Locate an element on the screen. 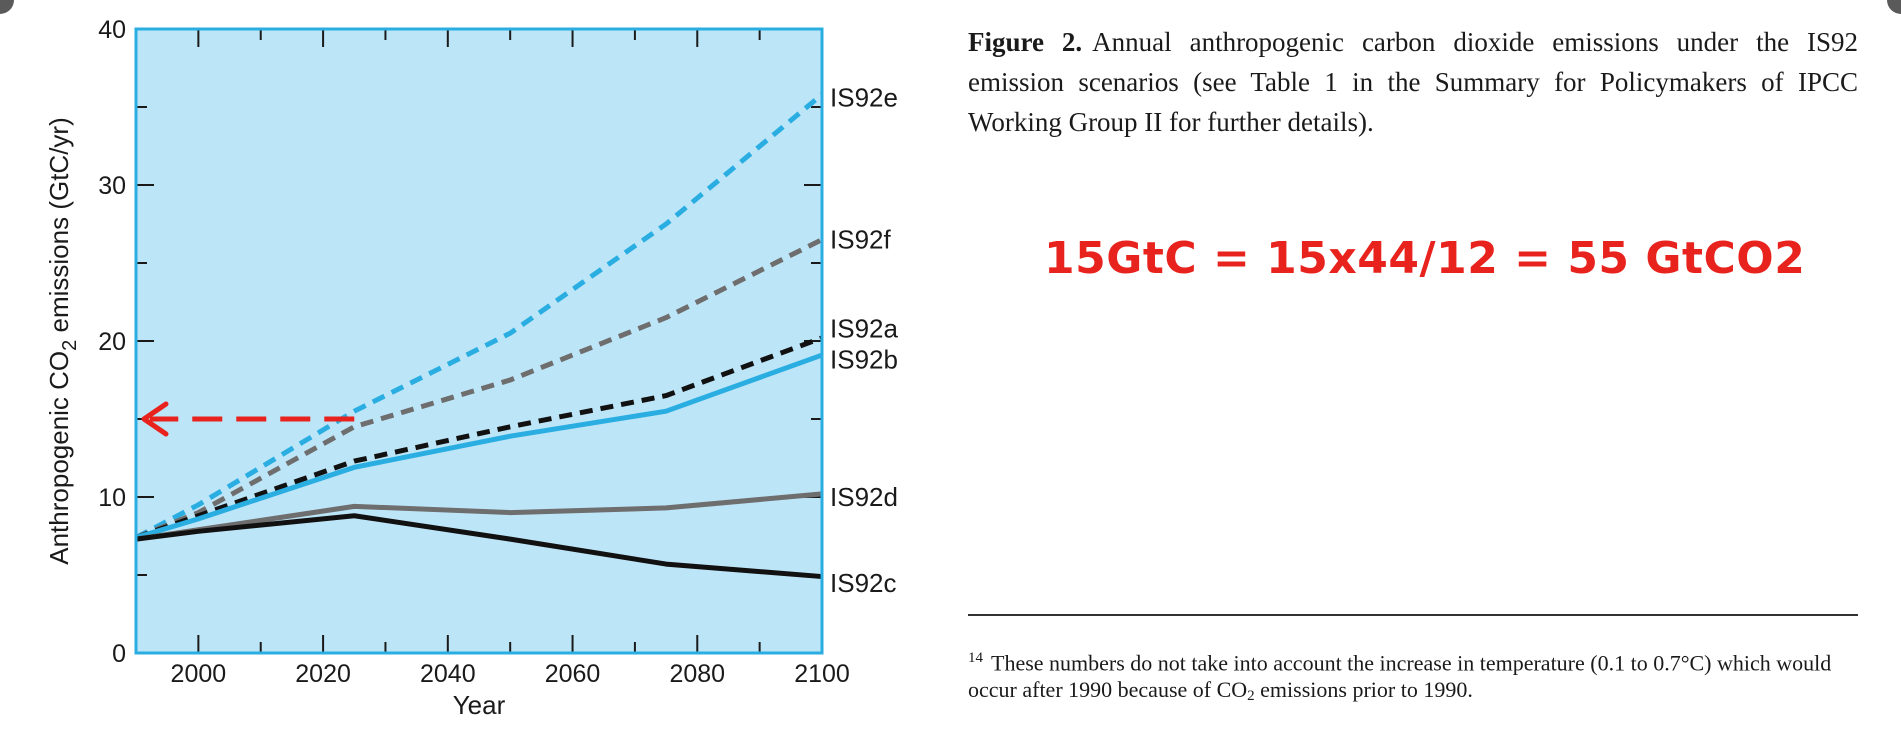  y-tick-label: 40 is located at coordinates (112, 30).